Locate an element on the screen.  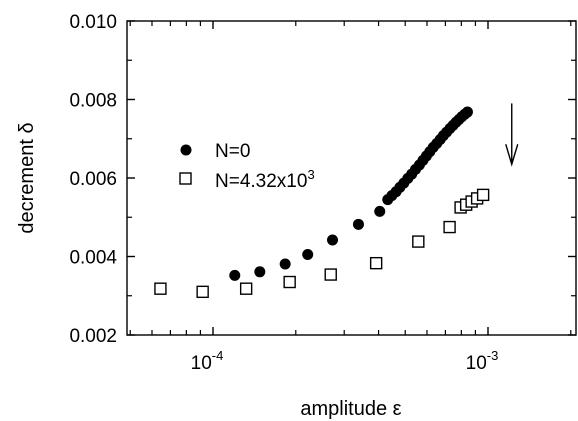
y-tick-label: 0.010 is located at coordinates (93, 22).